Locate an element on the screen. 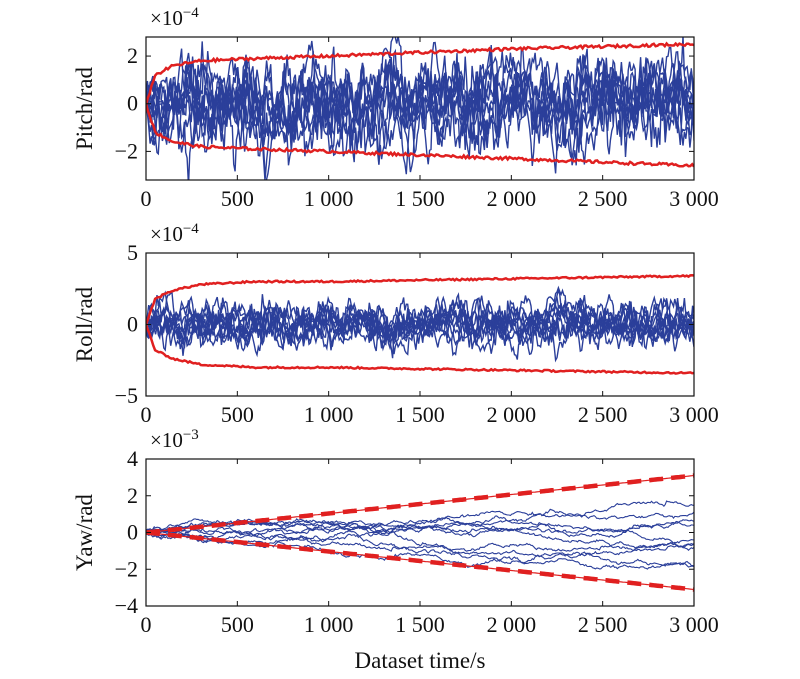  roll-x-tick-label: 2 000 is located at coordinates (512, 414).